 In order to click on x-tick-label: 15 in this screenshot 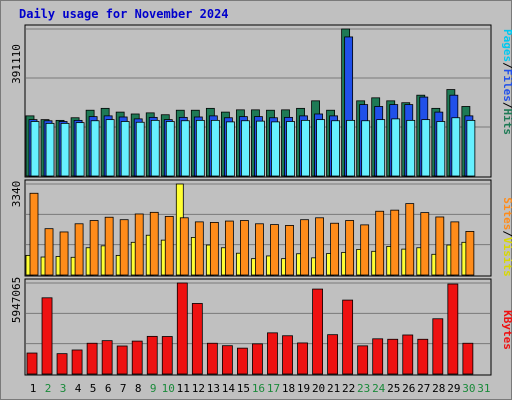, I will do `click(243, 388)`.